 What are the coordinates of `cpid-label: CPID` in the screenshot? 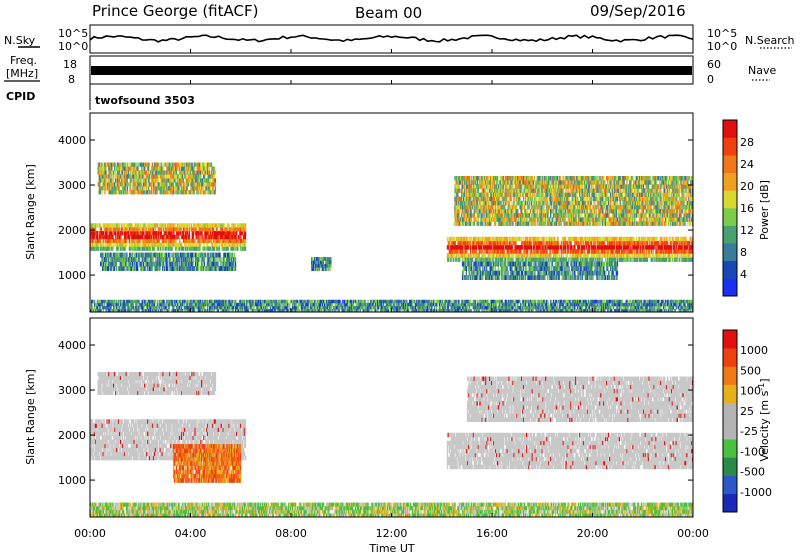 It's located at (20, 96).